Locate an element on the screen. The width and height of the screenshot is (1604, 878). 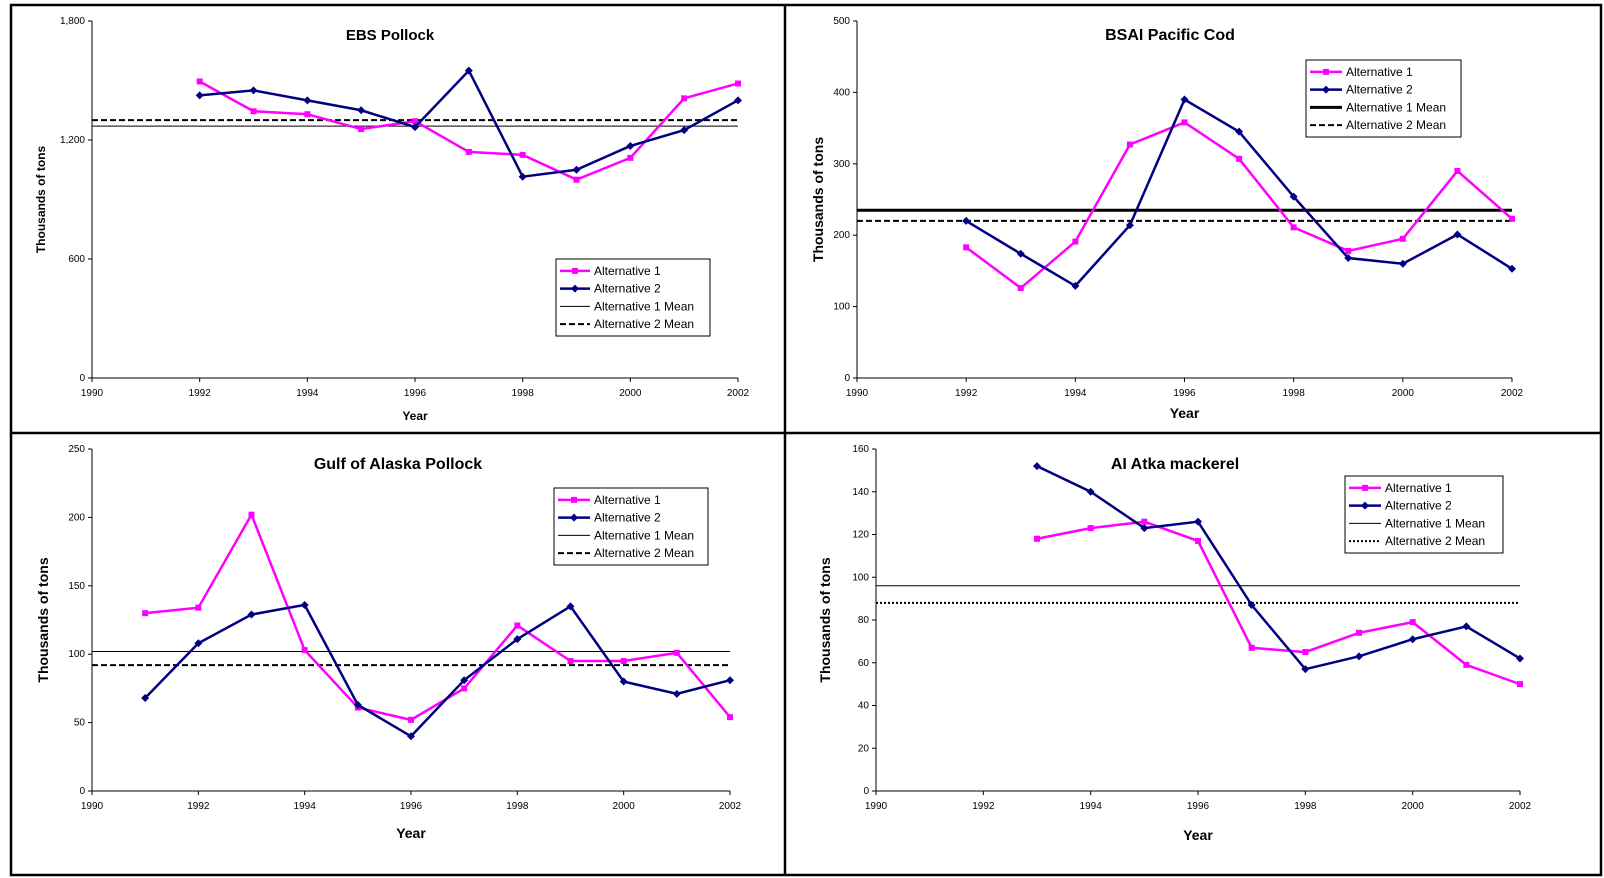
y-tick-label: 1,200 is located at coordinates (72, 140).